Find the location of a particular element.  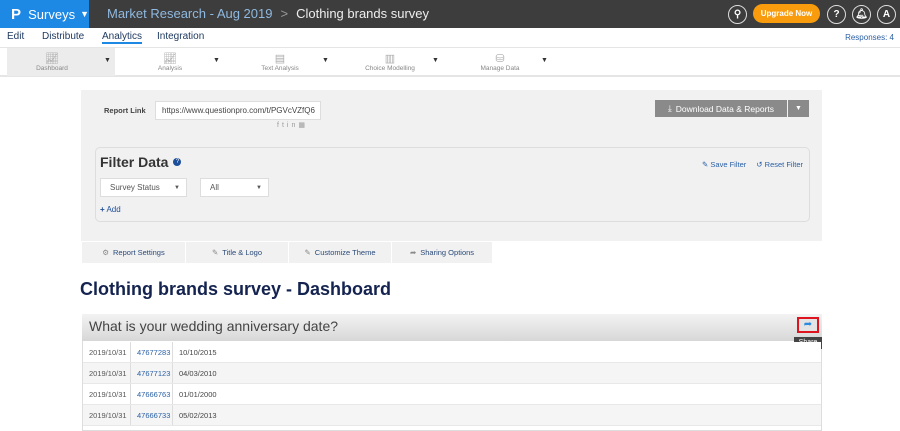

line-chart-icon: 📈︎ is located at coordinates (52, 58).